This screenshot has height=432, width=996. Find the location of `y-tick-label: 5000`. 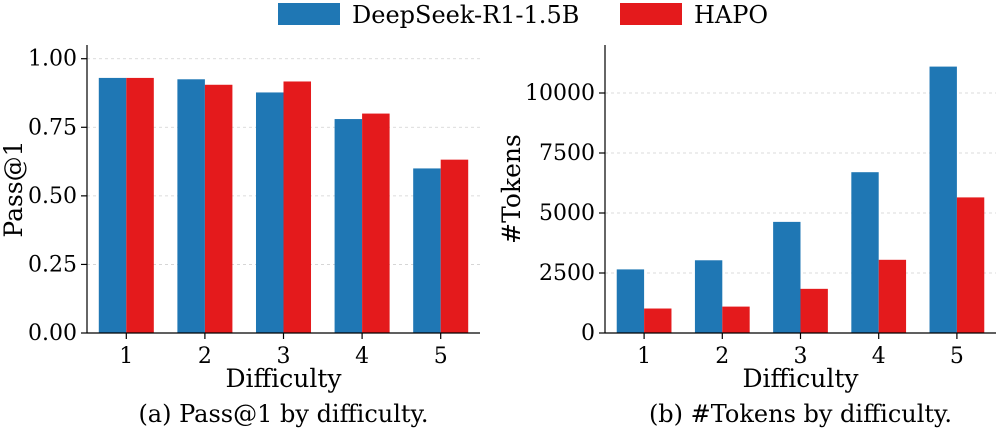

y-tick-label: 5000 is located at coordinates (567, 213).